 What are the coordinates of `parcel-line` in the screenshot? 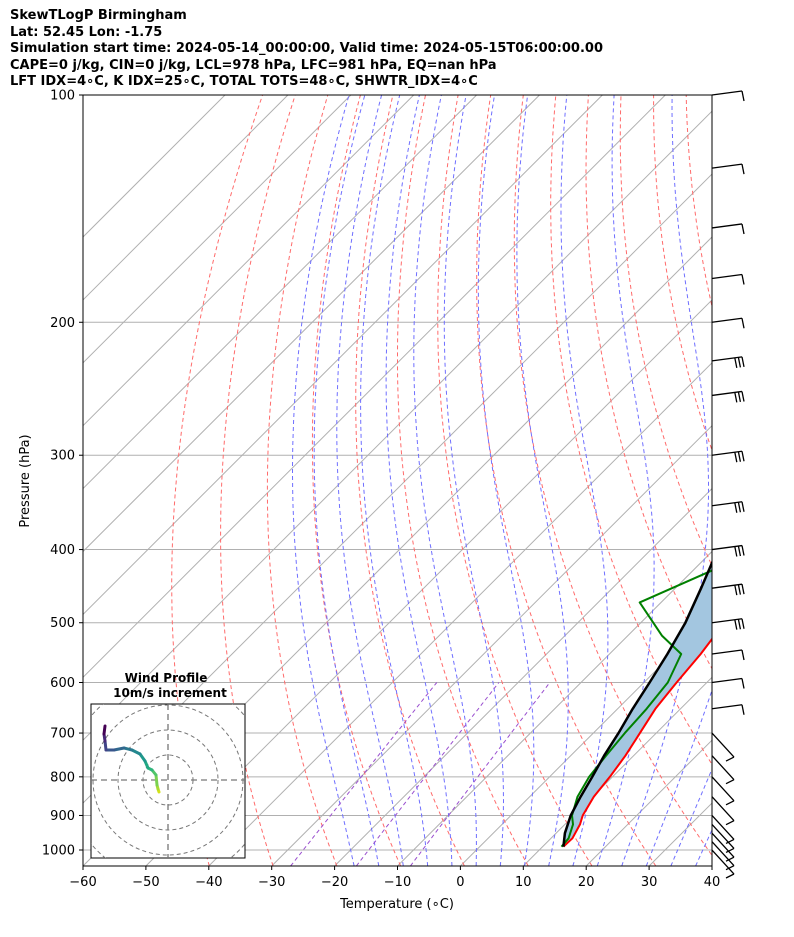 It's located at (637, 703).